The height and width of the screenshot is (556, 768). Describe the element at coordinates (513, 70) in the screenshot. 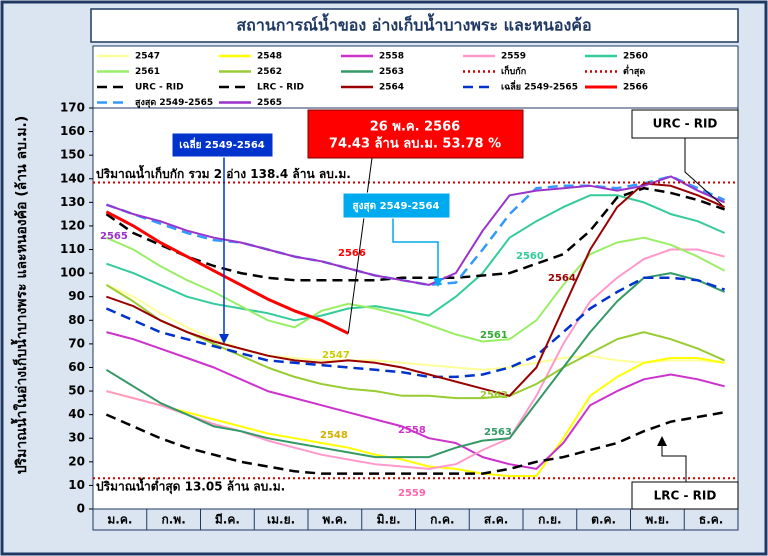

I see `legend-label: เก็บกัก` at that location.